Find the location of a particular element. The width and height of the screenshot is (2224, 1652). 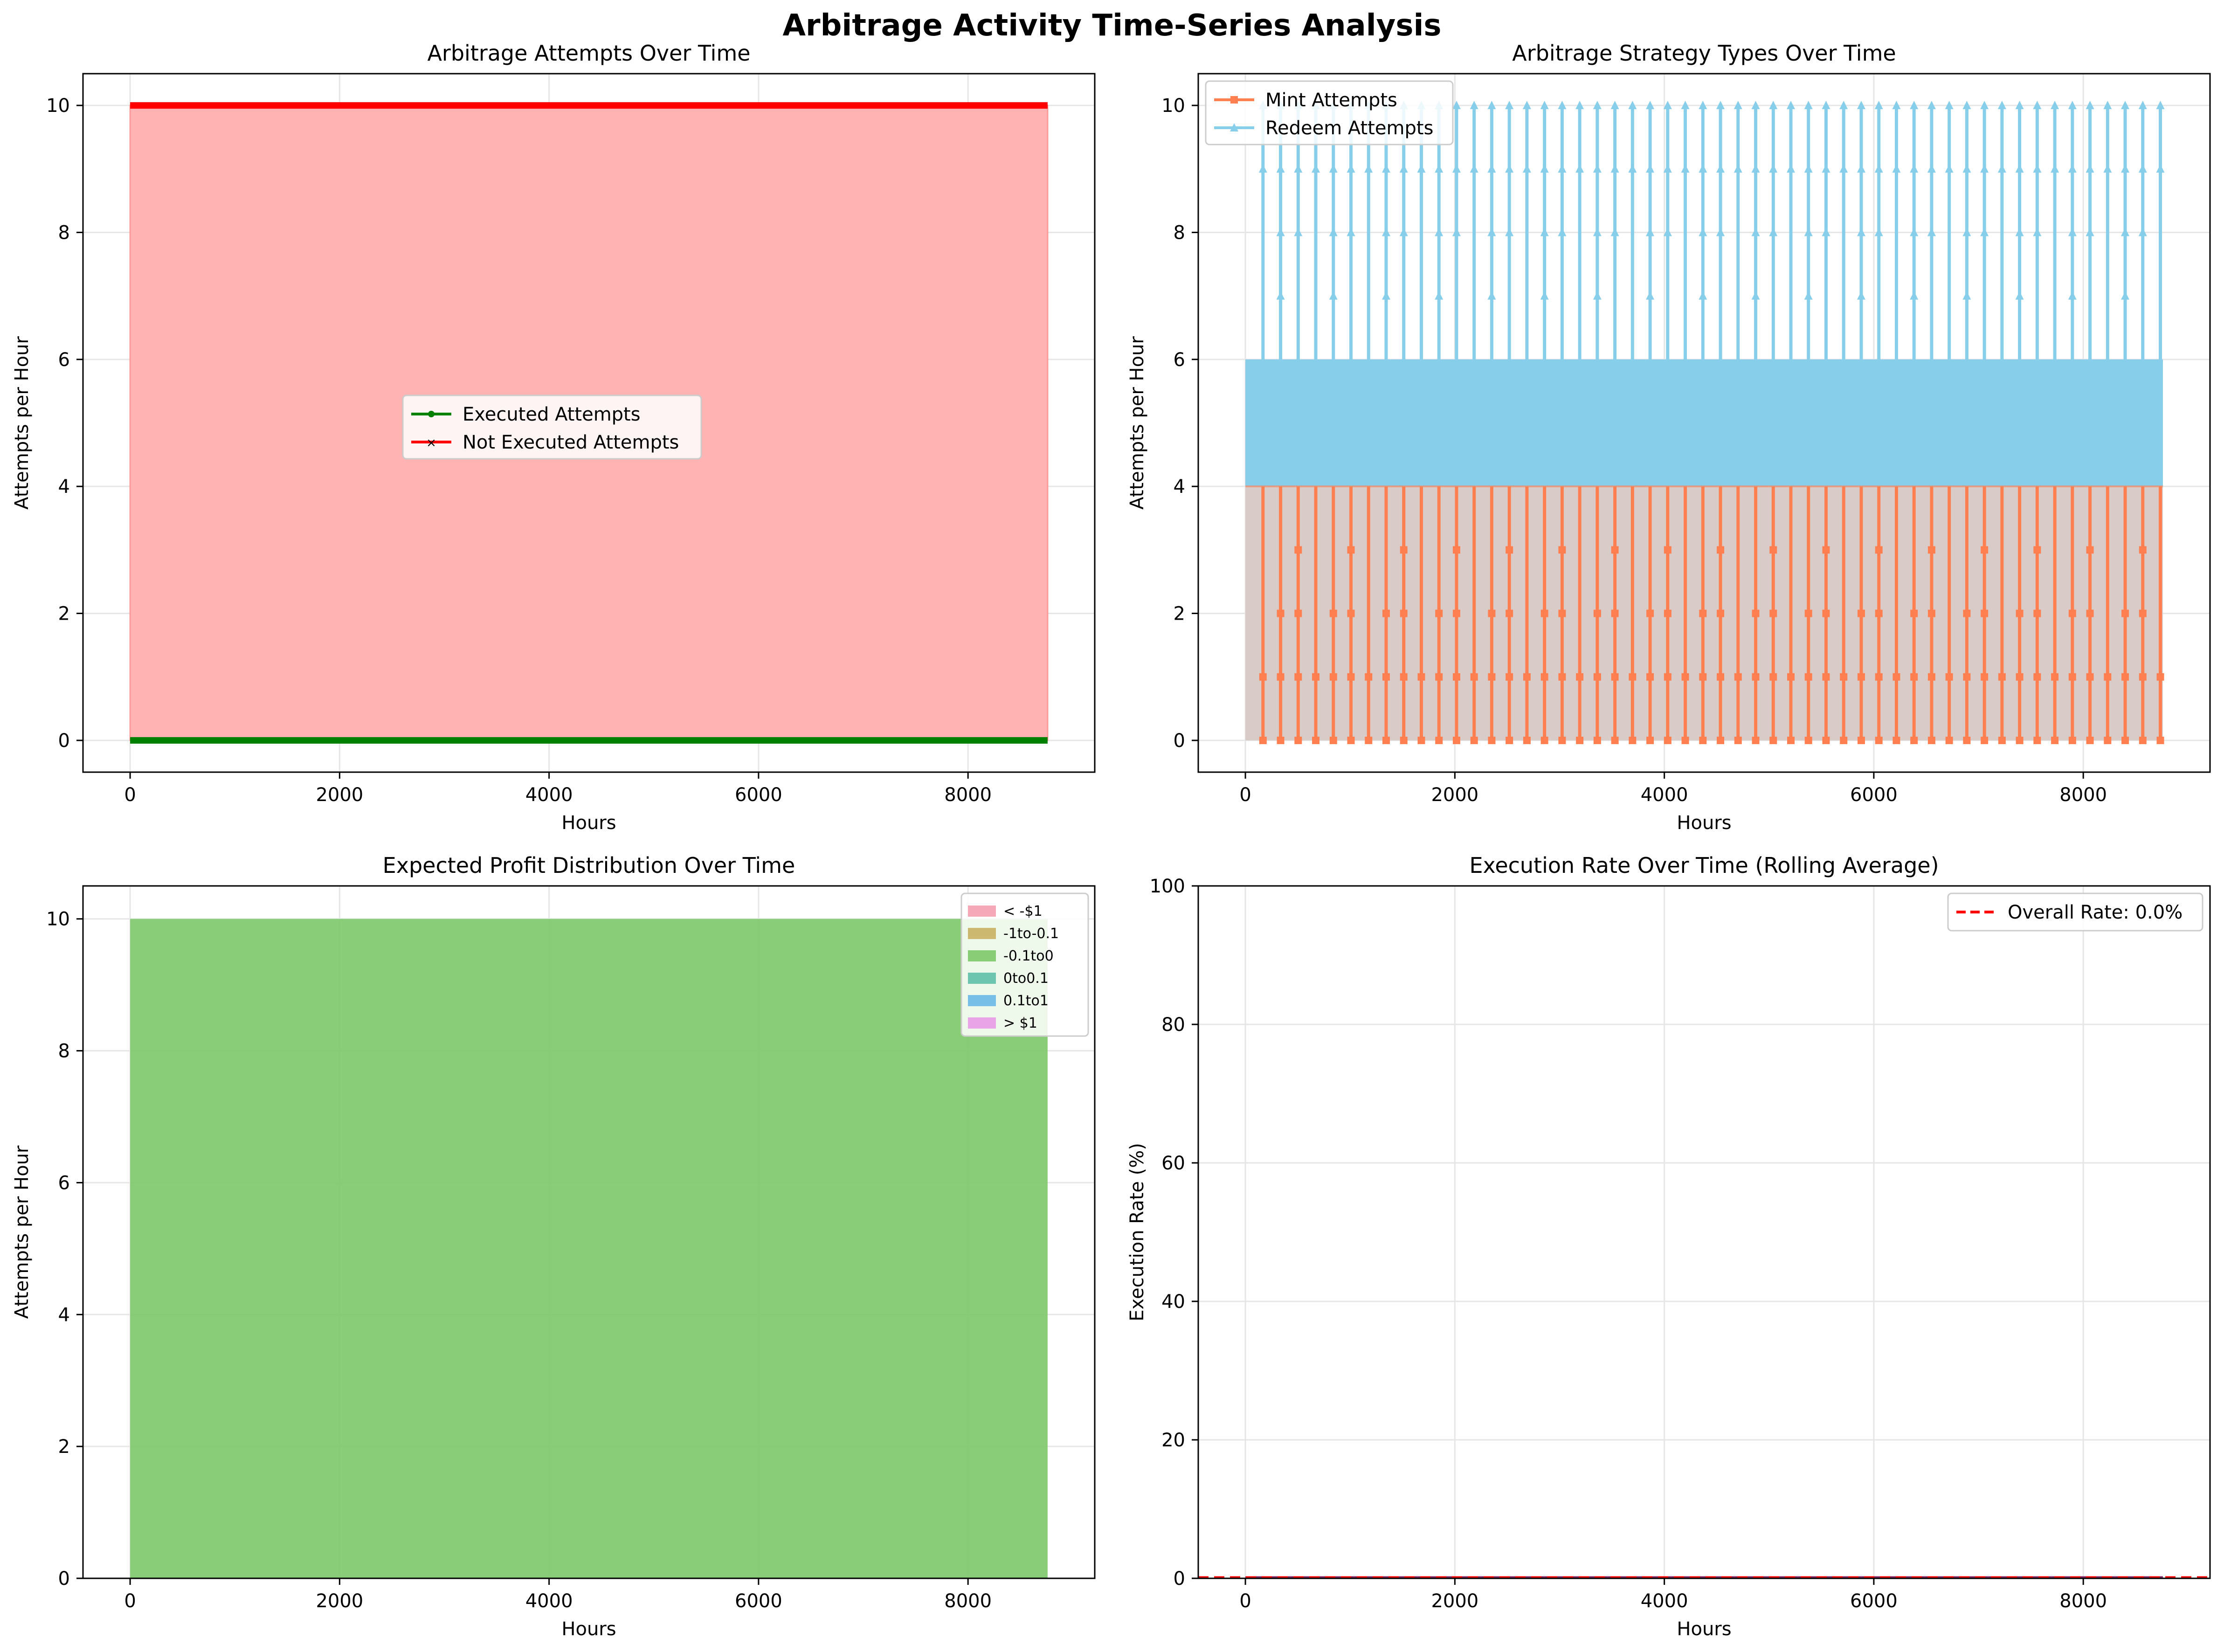

profit-xtick-label: 2000 is located at coordinates (339, 1601).